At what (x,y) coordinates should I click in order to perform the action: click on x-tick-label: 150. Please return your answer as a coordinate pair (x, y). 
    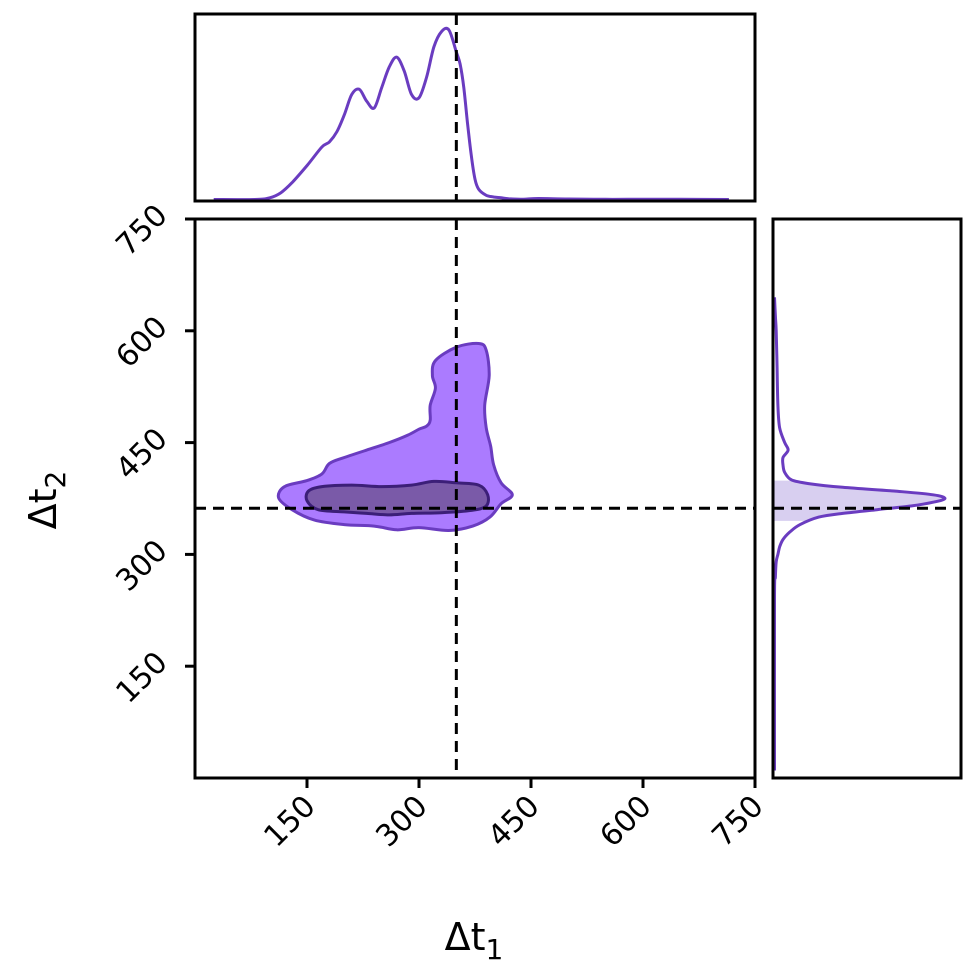
    Looking at the image, I should click on (289, 821).